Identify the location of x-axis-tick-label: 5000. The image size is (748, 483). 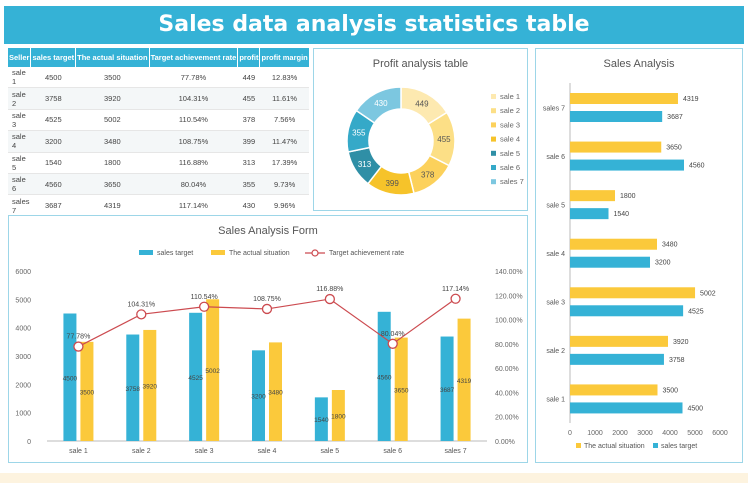
(695, 433).